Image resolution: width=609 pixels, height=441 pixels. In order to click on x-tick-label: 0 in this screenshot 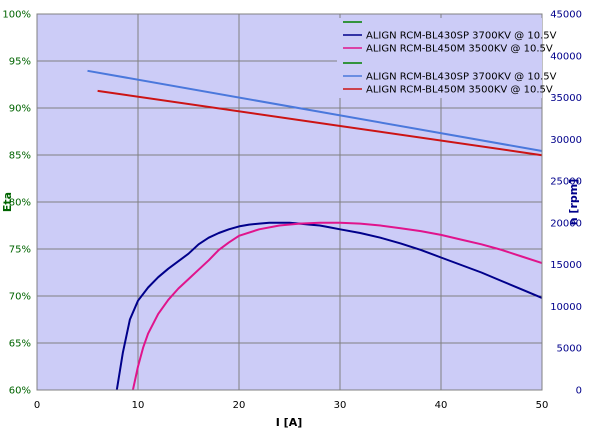, I will do `click(37, 405)`.